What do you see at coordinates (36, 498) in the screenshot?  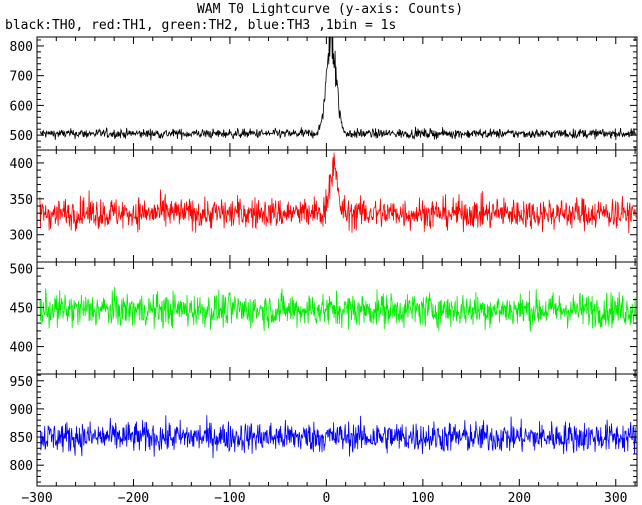 I see `x-tick-label: −300` at bounding box center [36, 498].